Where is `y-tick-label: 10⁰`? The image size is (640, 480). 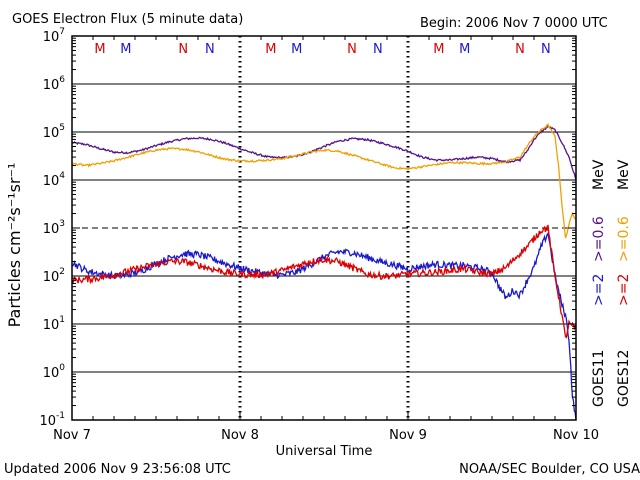
y-tick-label: 10⁰ is located at coordinates (54, 372).